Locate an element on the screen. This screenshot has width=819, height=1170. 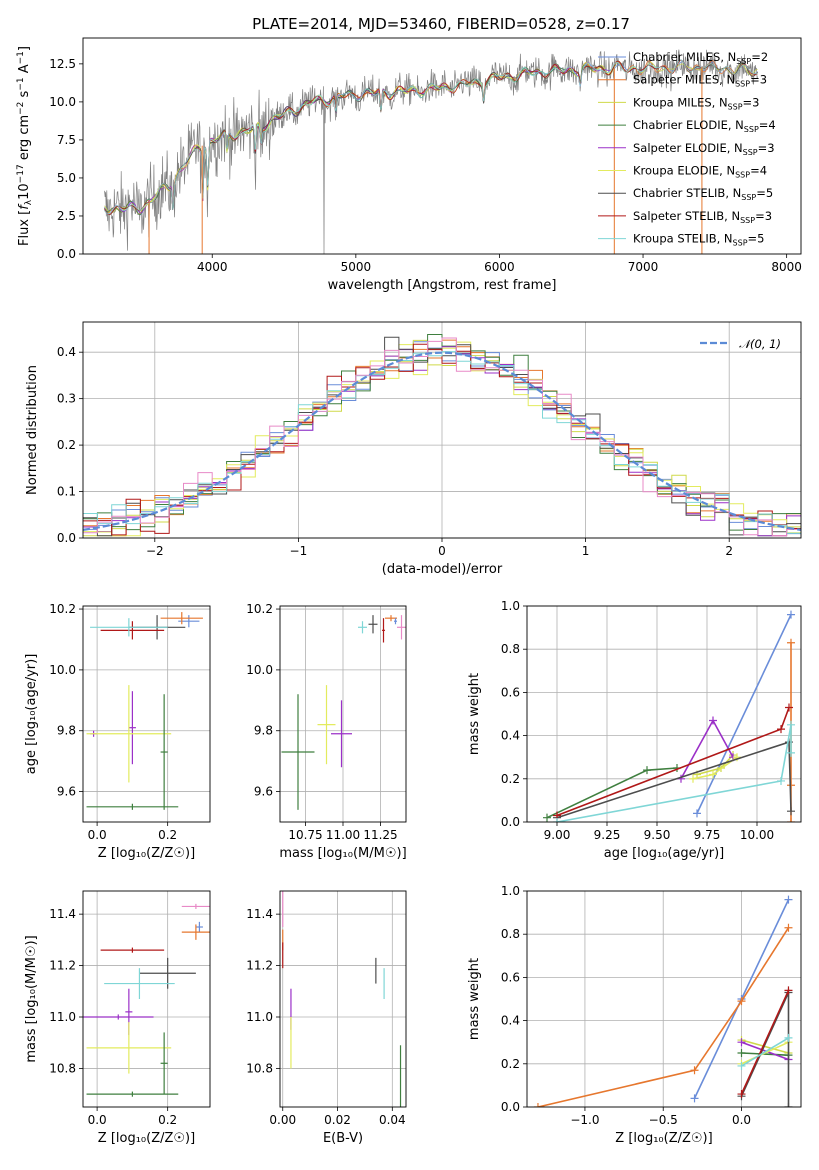
age_vs_mass-ytick-label: 9.8 is located at coordinates (263, 731).